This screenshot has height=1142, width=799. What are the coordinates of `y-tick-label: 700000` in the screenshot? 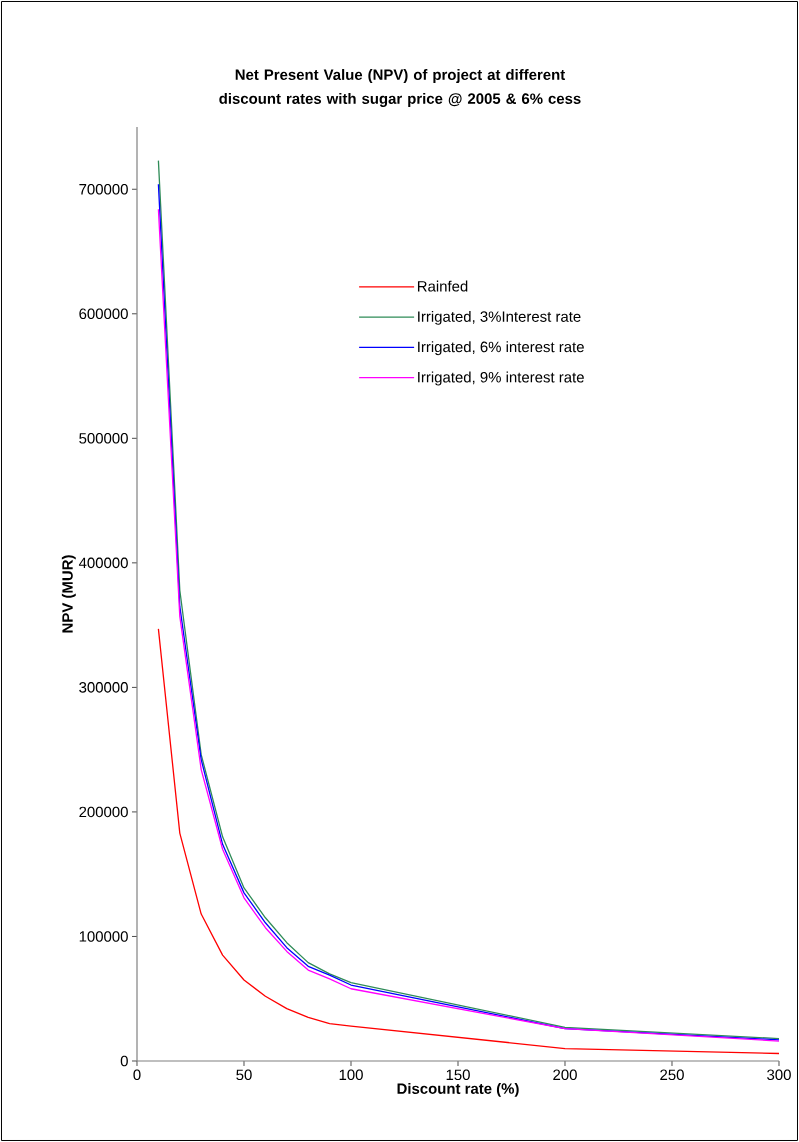 It's located at (103, 189).